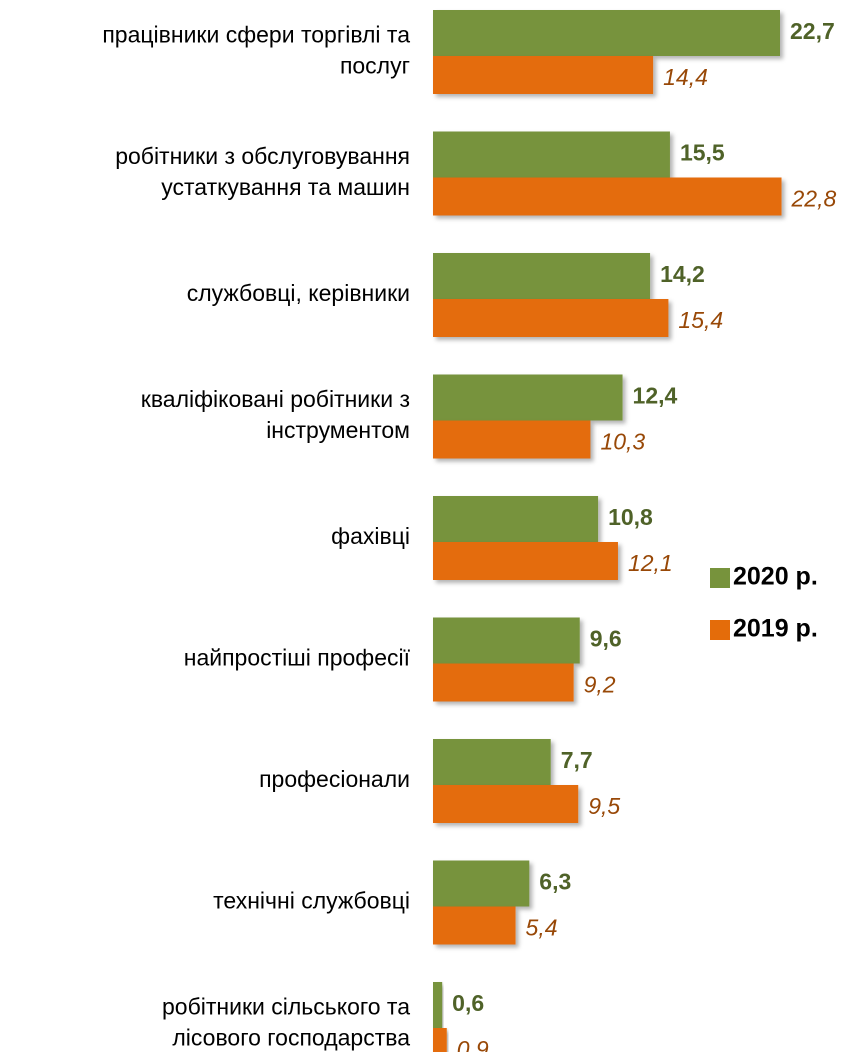 Image resolution: width=854 pixels, height=1052 pixels. I want to click on value-label: 12,1, so click(650, 563).